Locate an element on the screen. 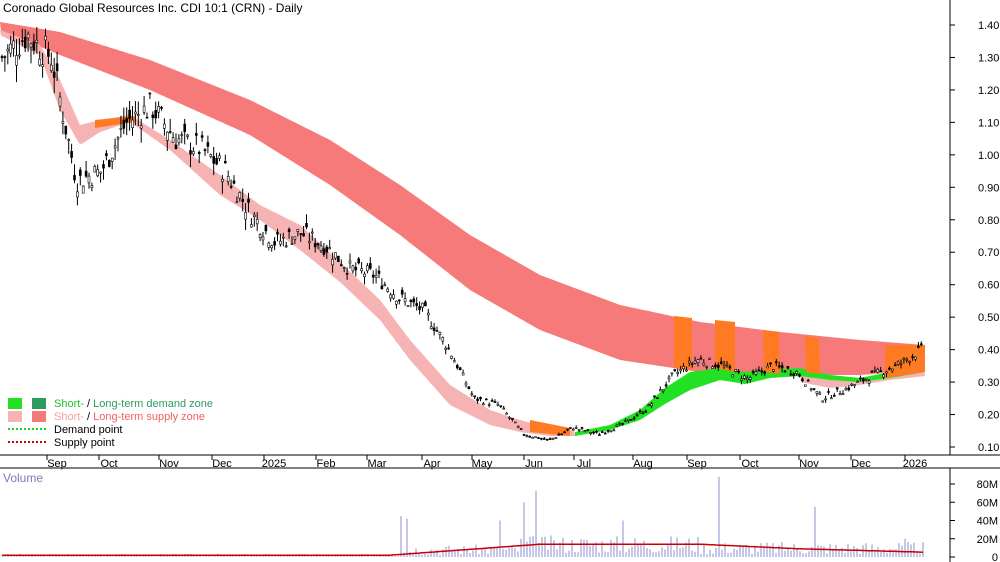 The width and height of the screenshot is (1000, 562). legend-demand-point: Demand point is located at coordinates (88, 430).